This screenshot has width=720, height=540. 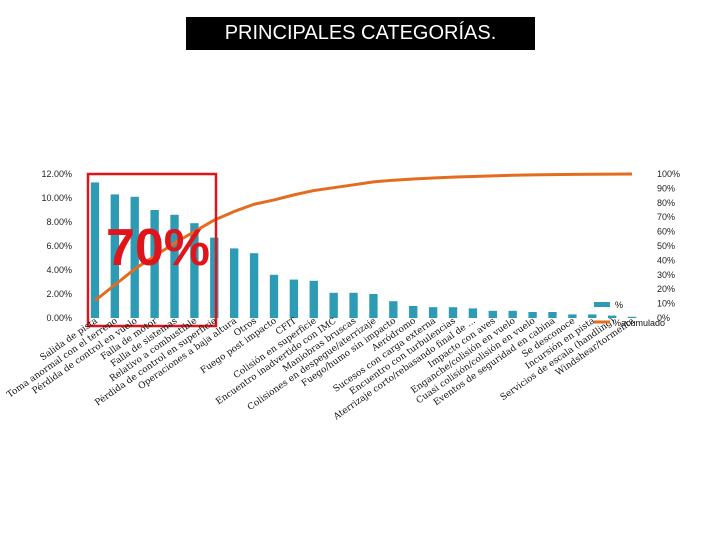 What do you see at coordinates (666, 203) in the screenshot?
I see `y-right-tick-label: 80%` at bounding box center [666, 203].